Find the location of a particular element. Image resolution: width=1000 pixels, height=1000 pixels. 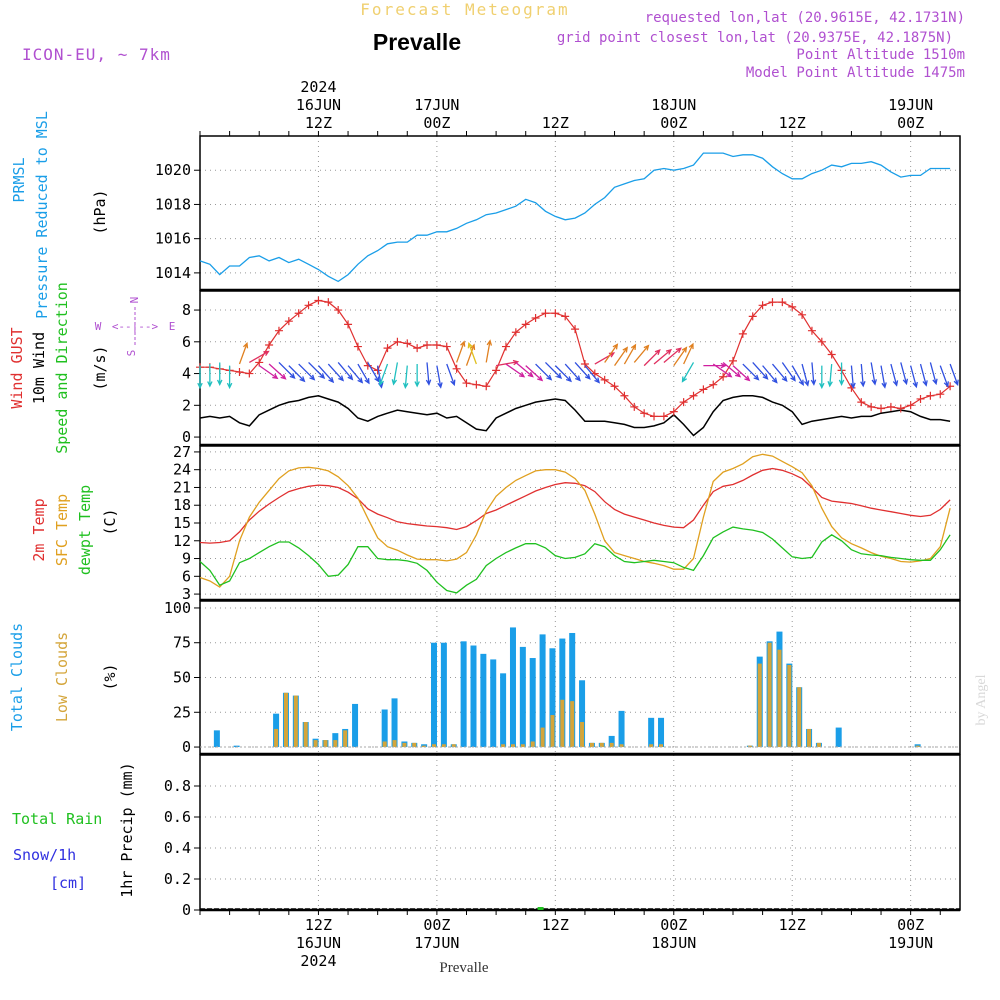

rain-label: Total Rain is located at coordinates (57, 819).